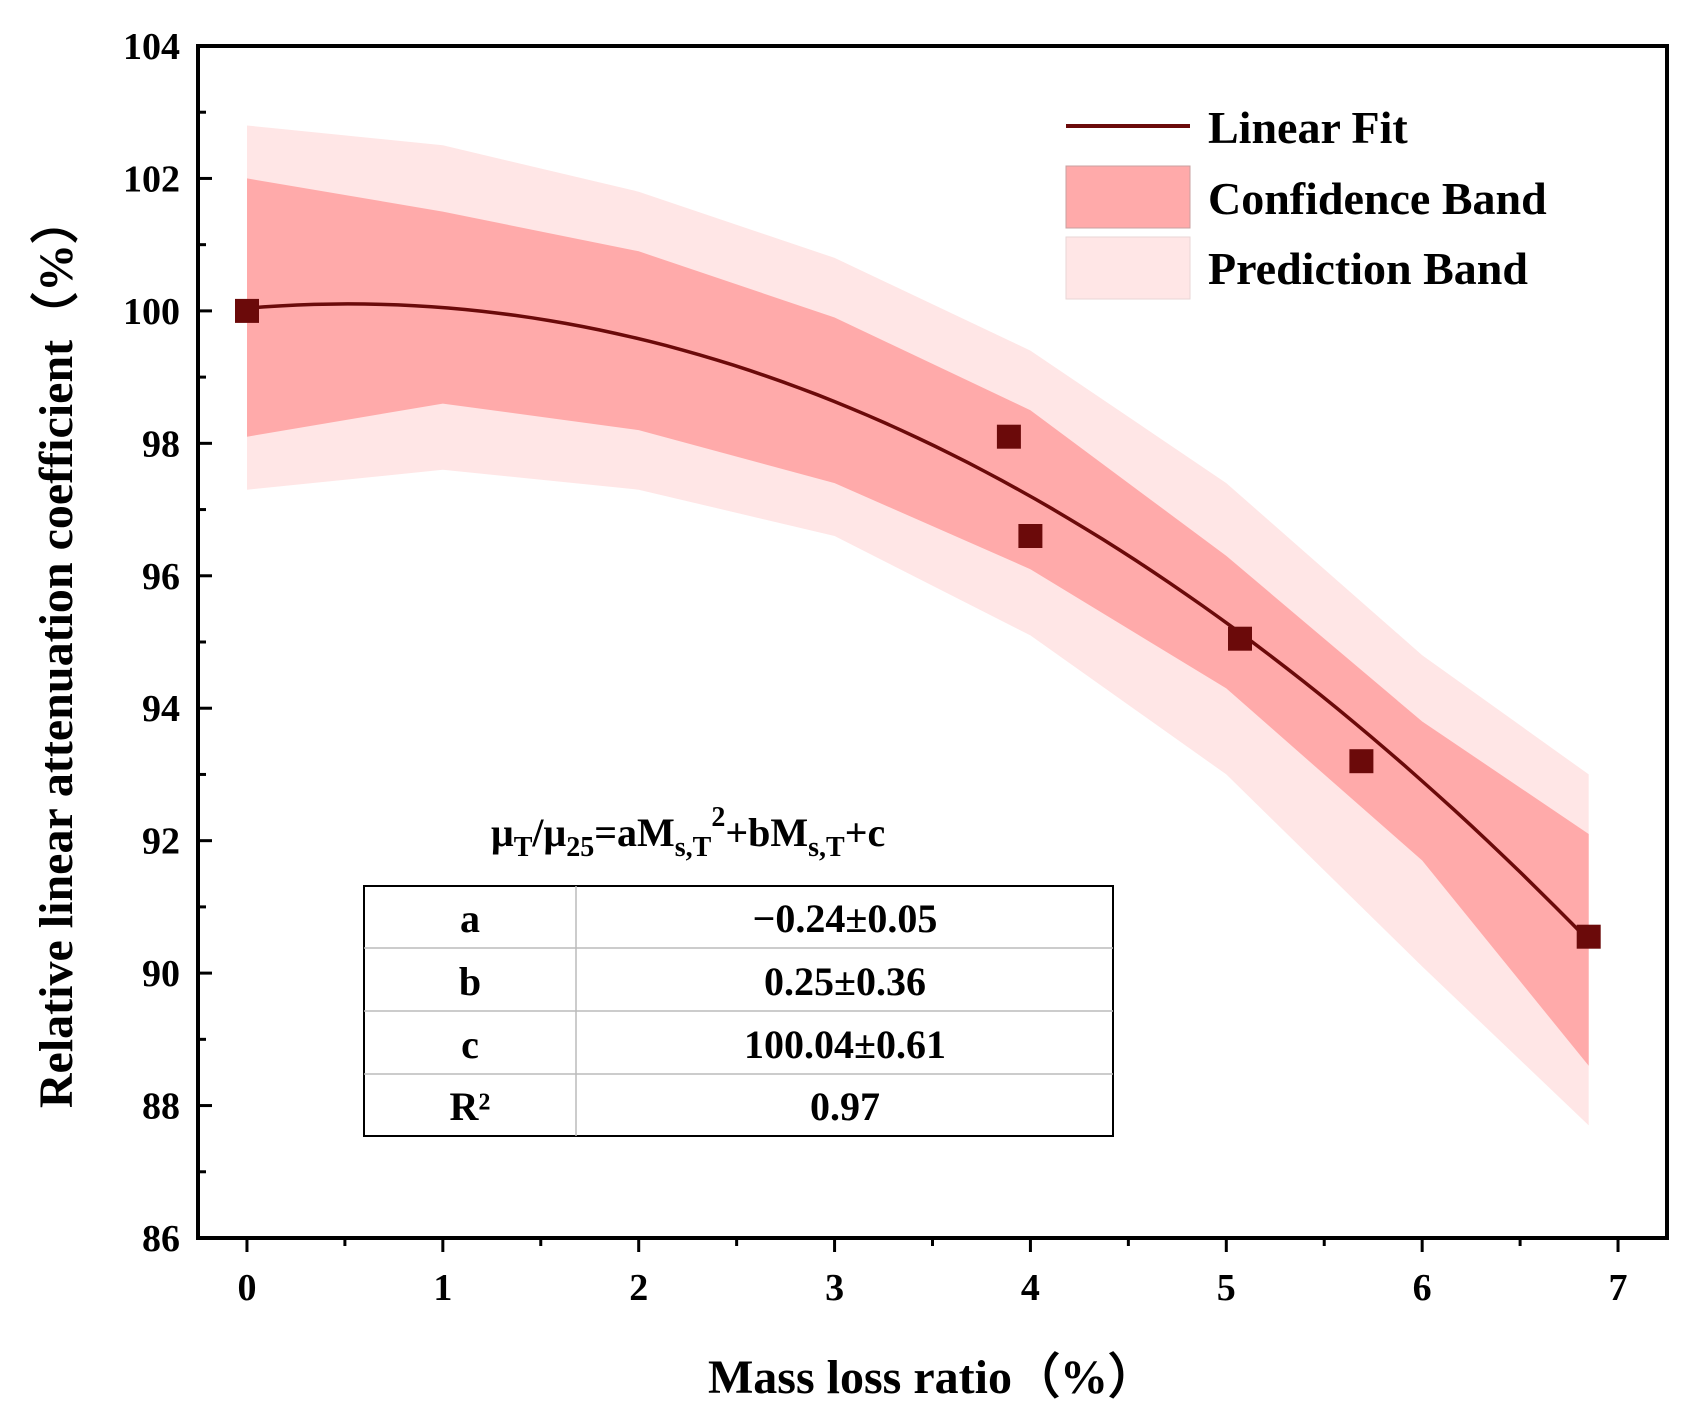 This screenshot has width=1689, height=1404. I want to click on y-tick-label: 92, so click(161, 842).